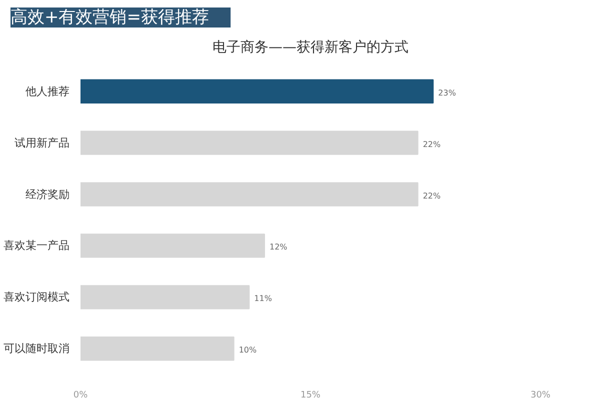  I want to click on y-tick-label: 经济奖励, so click(48, 194).